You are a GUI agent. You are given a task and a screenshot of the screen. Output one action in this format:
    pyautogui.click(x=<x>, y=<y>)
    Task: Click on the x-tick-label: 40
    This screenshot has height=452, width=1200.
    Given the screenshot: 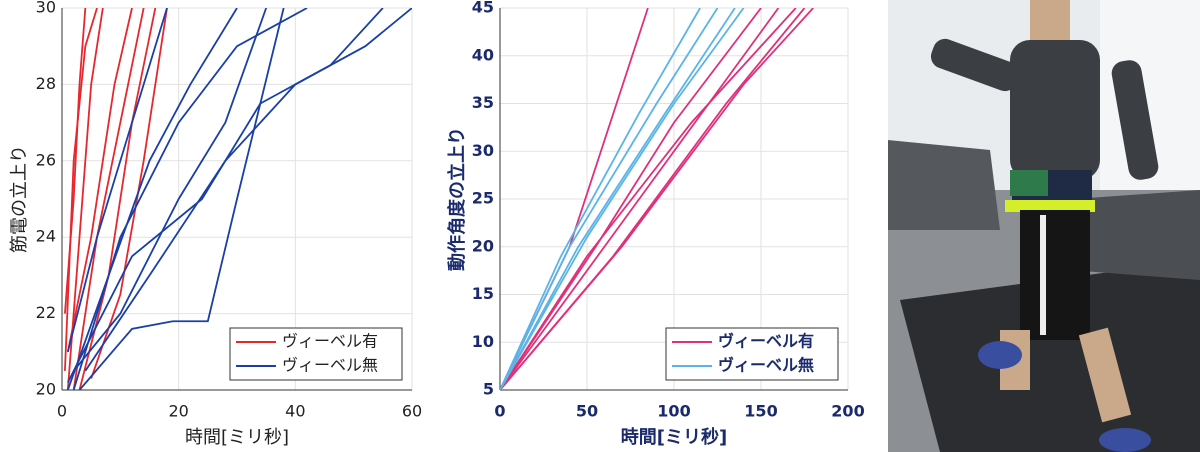 What is the action you would take?
    pyautogui.click(x=295, y=411)
    